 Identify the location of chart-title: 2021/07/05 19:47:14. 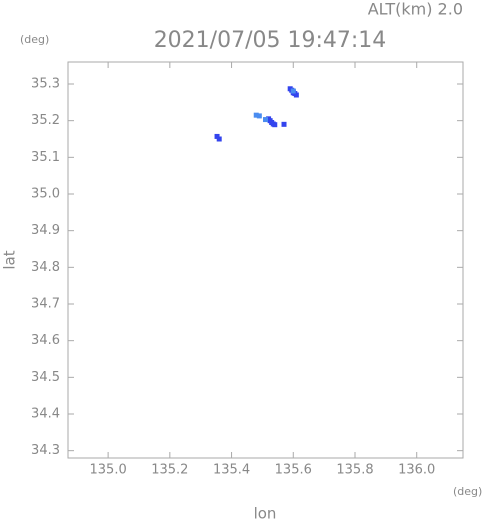
(270, 40).